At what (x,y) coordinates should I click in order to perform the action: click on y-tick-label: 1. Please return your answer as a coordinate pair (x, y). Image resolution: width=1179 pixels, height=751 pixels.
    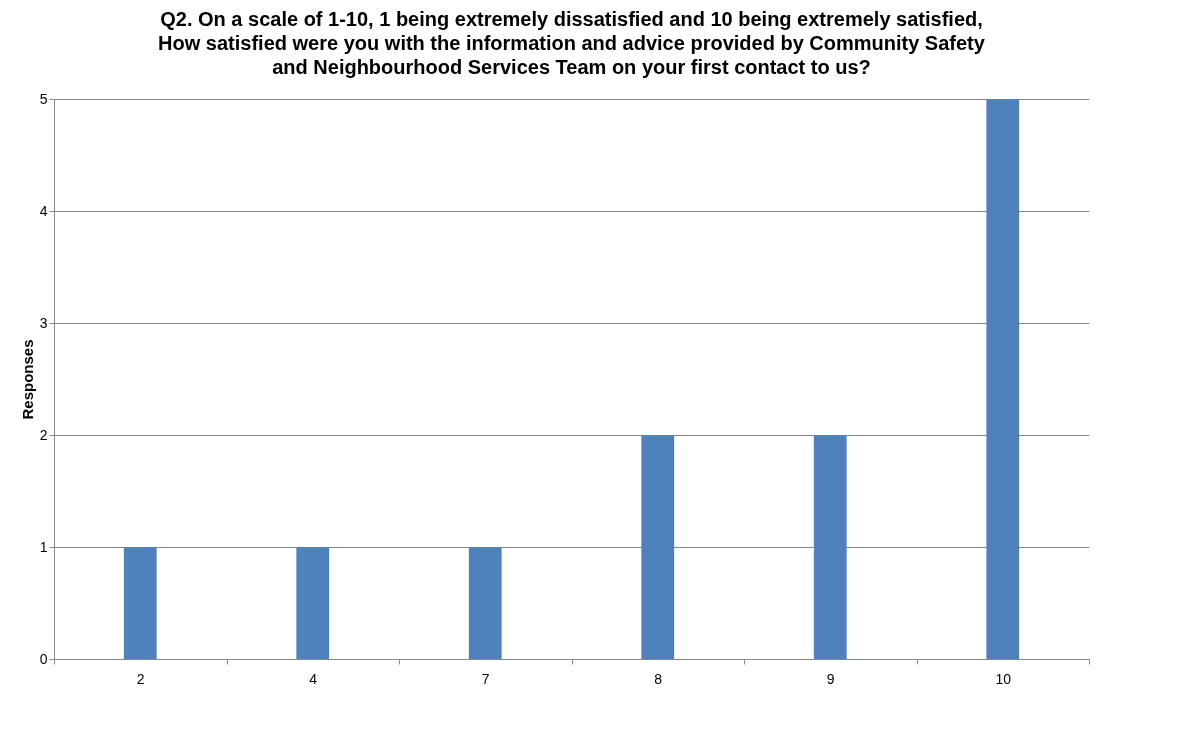
    Looking at the image, I should click on (43, 546).